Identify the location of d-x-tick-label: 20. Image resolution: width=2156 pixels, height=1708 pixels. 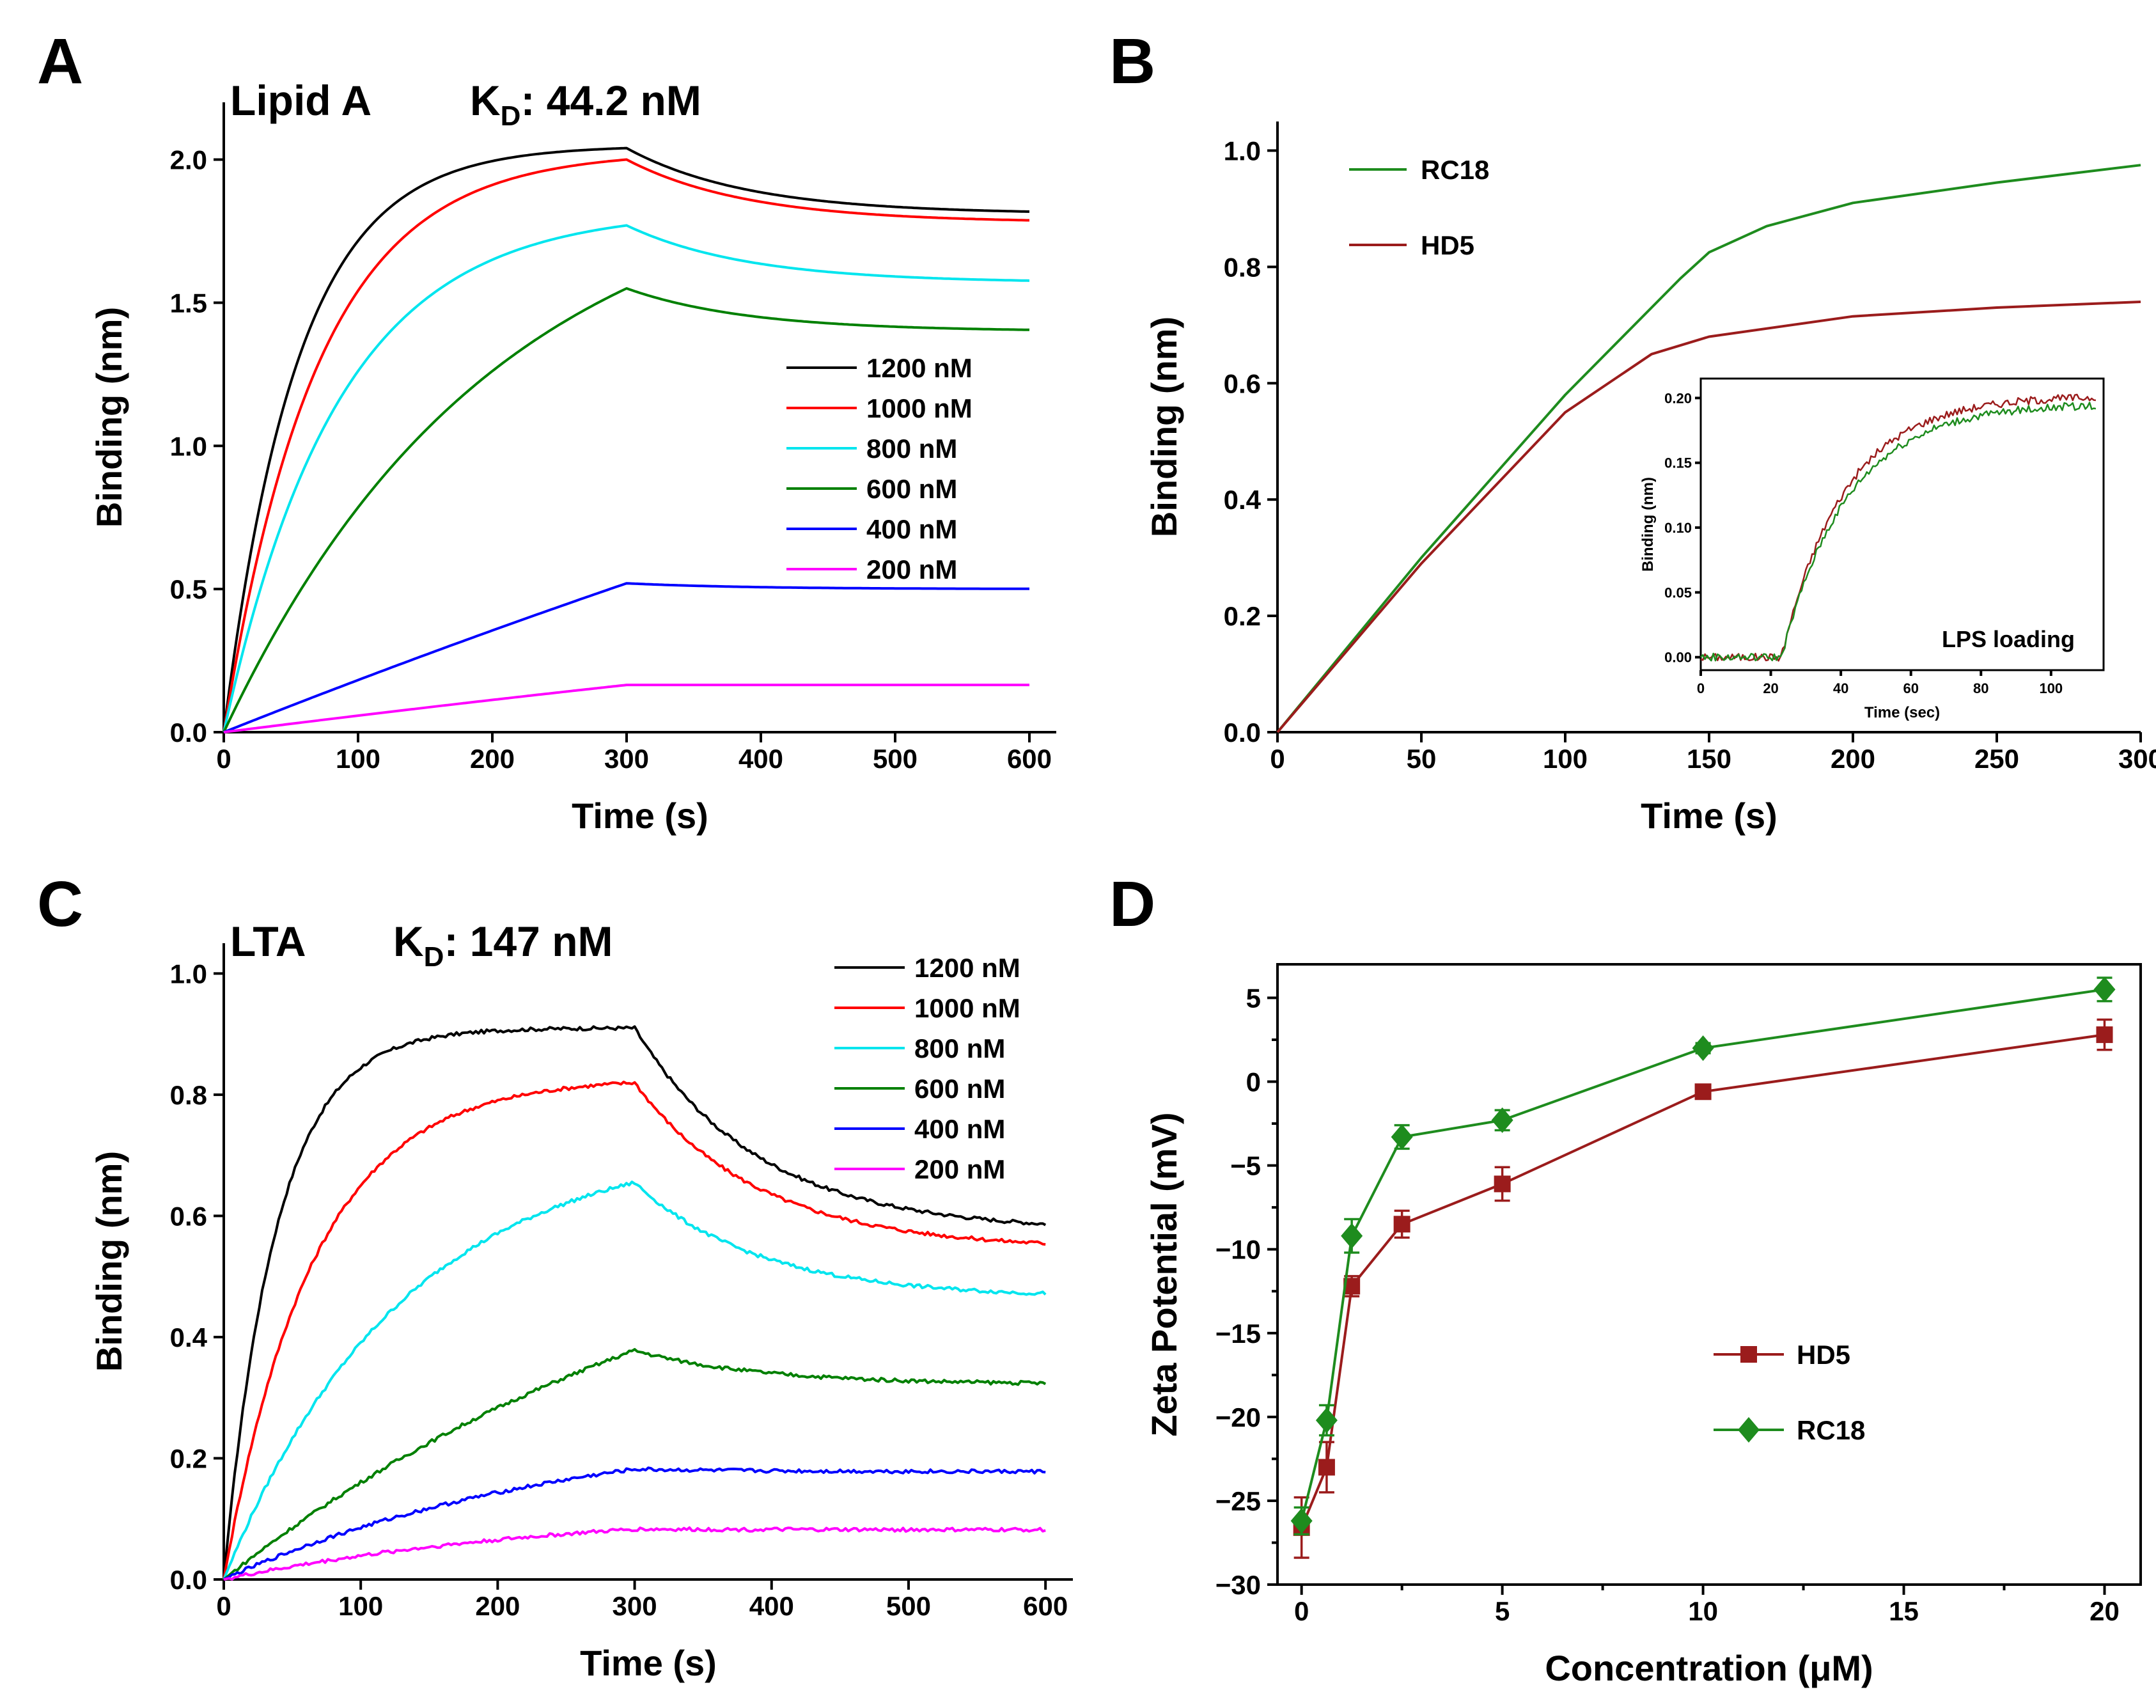
(2105, 1611).